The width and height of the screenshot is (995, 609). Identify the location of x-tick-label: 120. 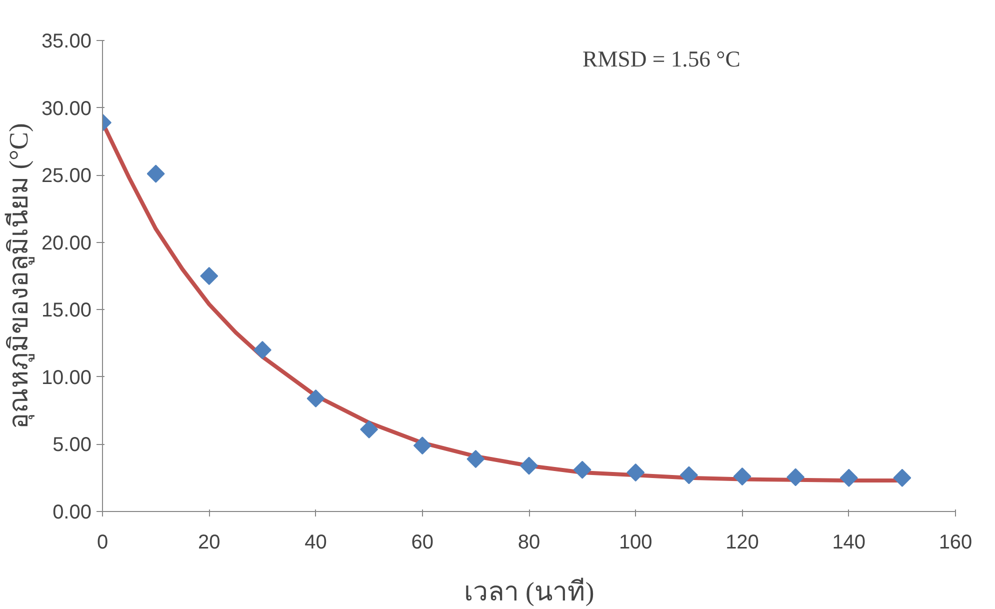
(742, 543).